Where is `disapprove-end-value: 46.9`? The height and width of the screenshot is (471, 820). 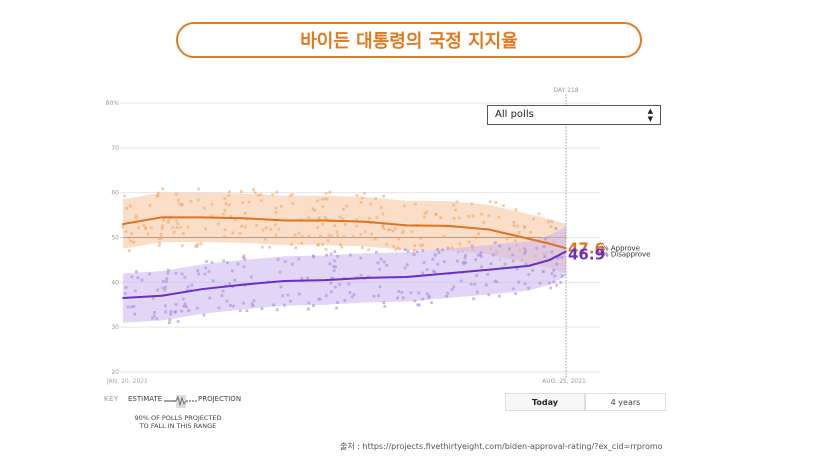
disapprove-end-value: 46.9 is located at coordinates (586, 254).